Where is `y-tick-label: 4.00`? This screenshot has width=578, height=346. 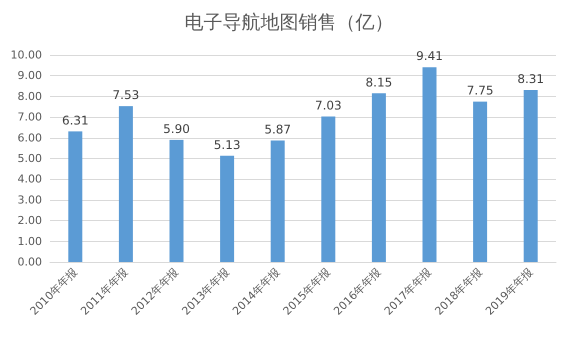 y-tick-label: 4.00 is located at coordinates (30, 179).